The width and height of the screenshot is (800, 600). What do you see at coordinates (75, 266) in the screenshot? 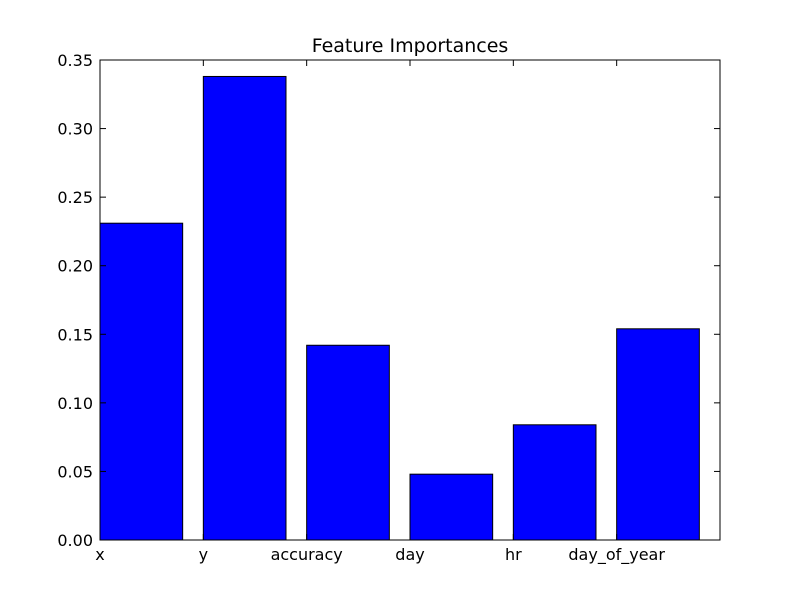
I see `y-tick-label: 0.20` at bounding box center [75, 266].